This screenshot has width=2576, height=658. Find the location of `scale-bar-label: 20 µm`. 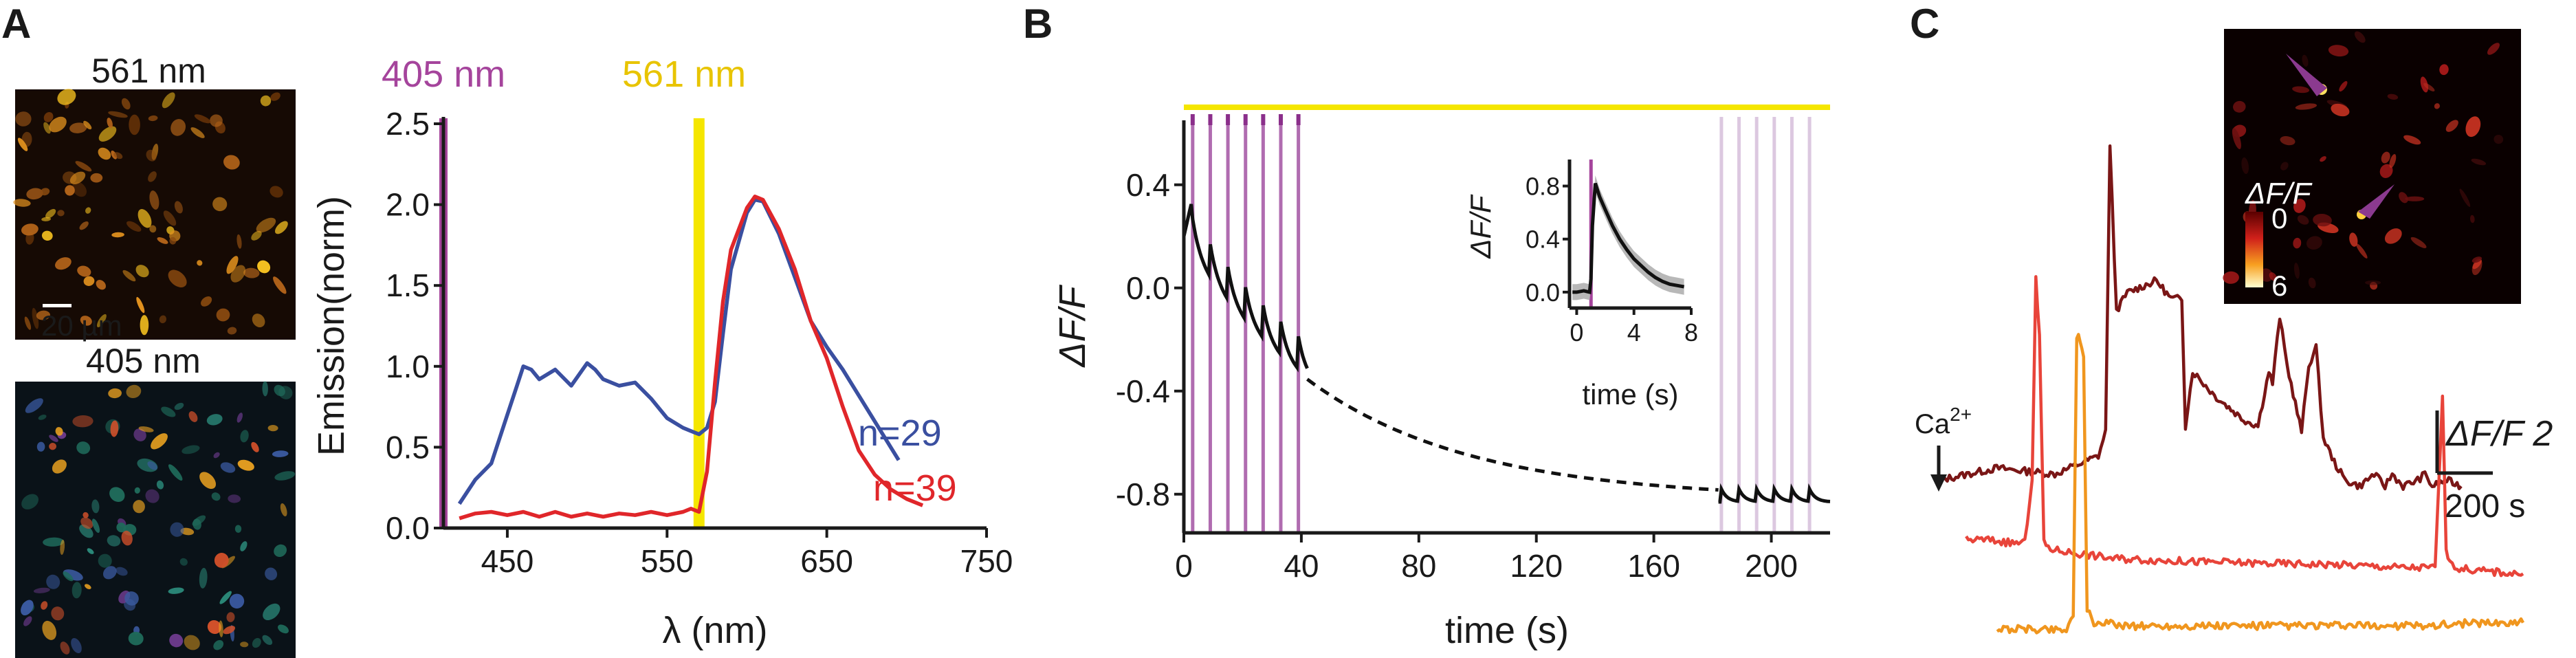

scale-bar-label: 20 µm is located at coordinates (81, 325).